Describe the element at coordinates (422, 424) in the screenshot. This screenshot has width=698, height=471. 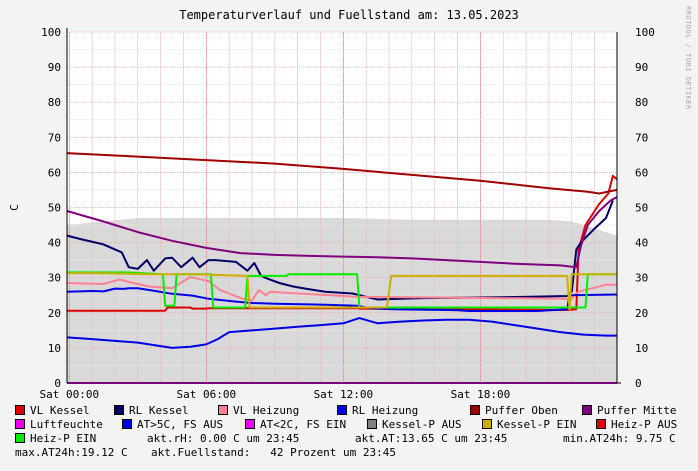
I see `legend-label: Kessel-P AUS` at that location.